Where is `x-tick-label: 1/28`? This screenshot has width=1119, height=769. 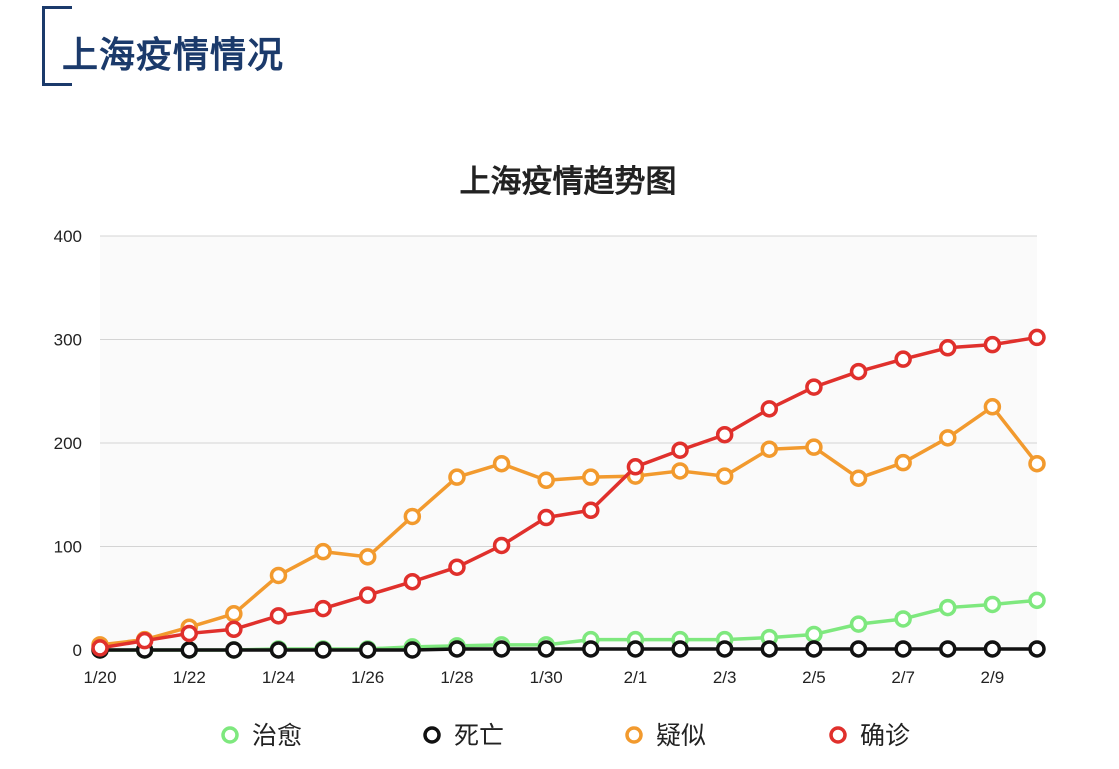
x-tick-label: 1/28 is located at coordinates (456, 677).